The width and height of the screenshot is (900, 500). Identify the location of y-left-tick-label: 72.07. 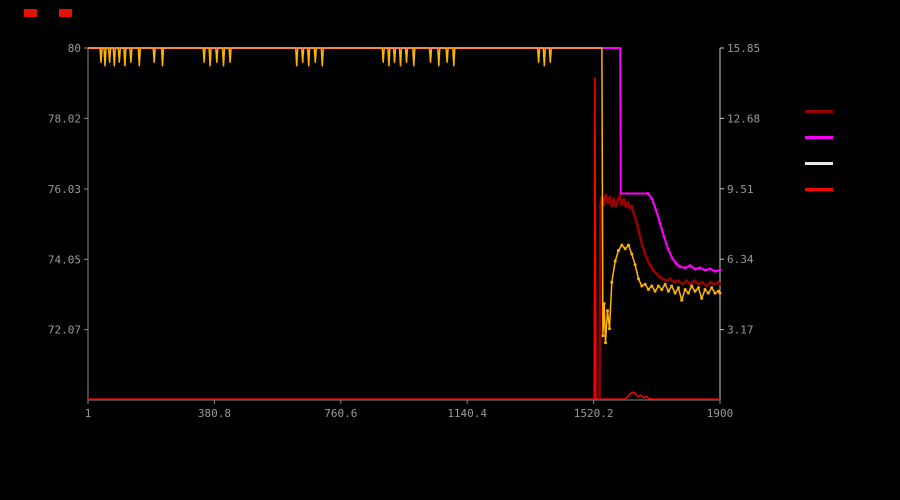
(64, 330).